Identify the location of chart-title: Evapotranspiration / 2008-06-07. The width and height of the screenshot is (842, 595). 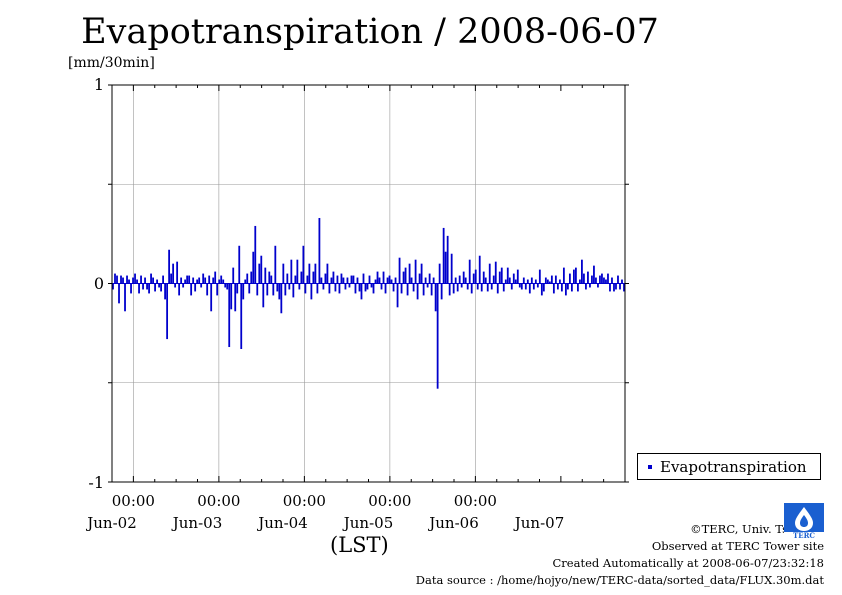
(370, 32).